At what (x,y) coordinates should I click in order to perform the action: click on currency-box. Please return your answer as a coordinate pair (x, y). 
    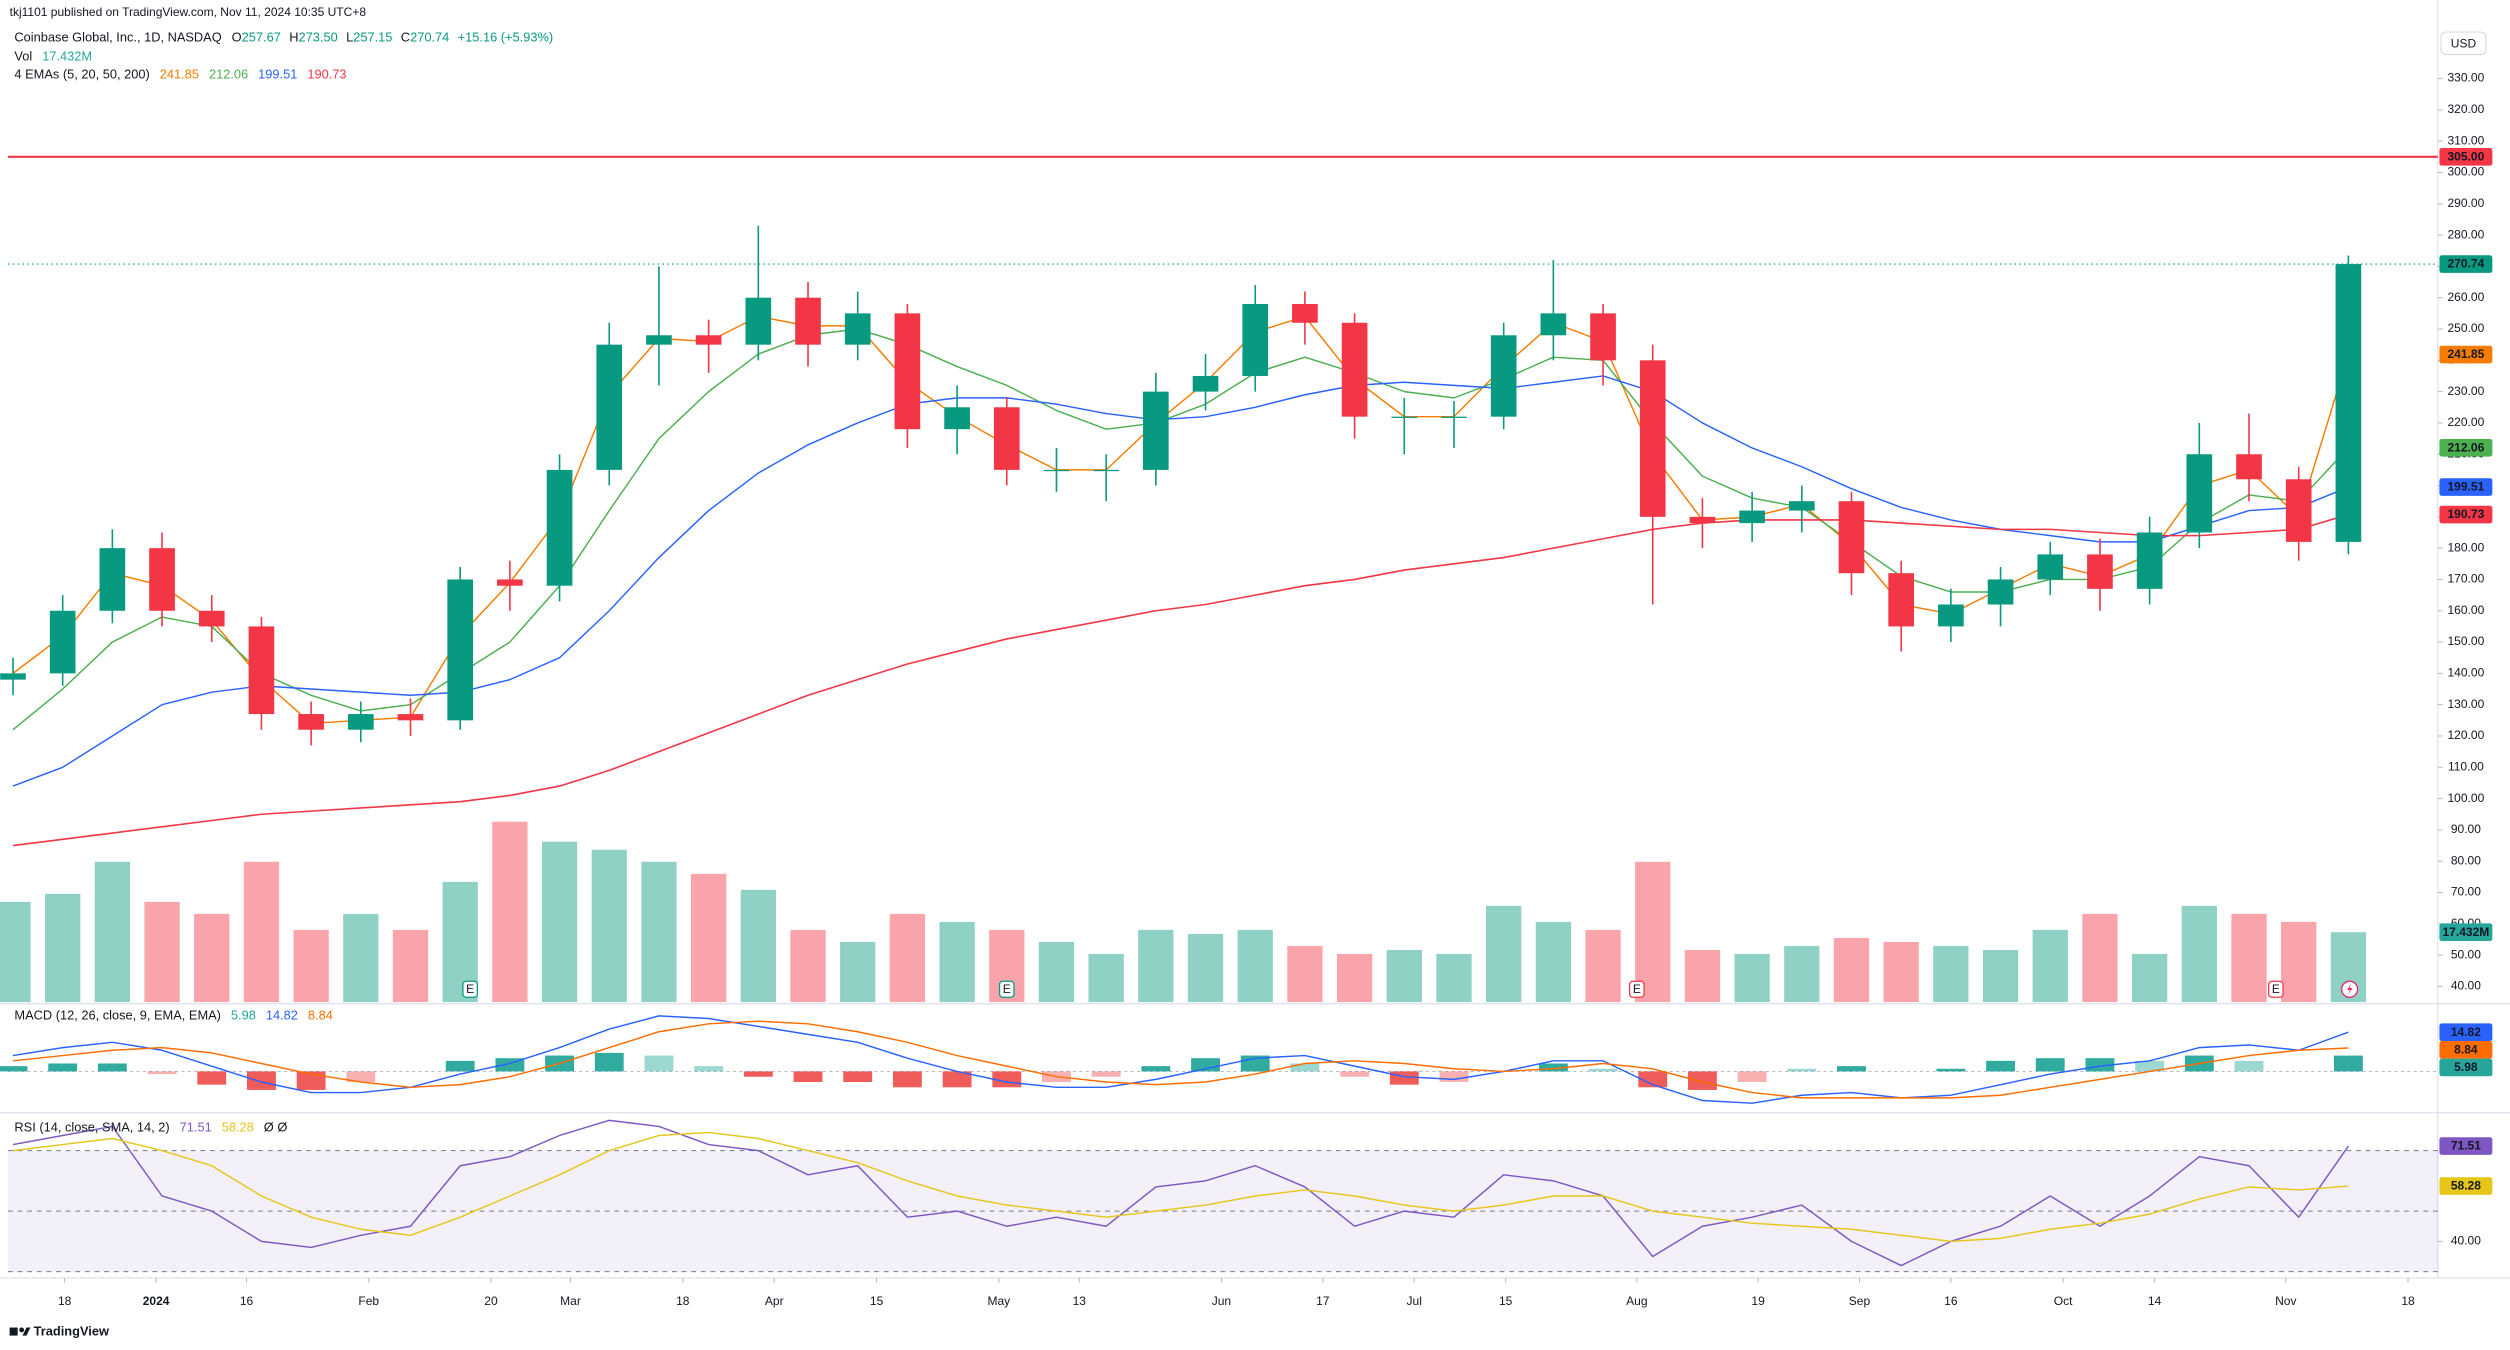
    Looking at the image, I should click on (2463, 43).